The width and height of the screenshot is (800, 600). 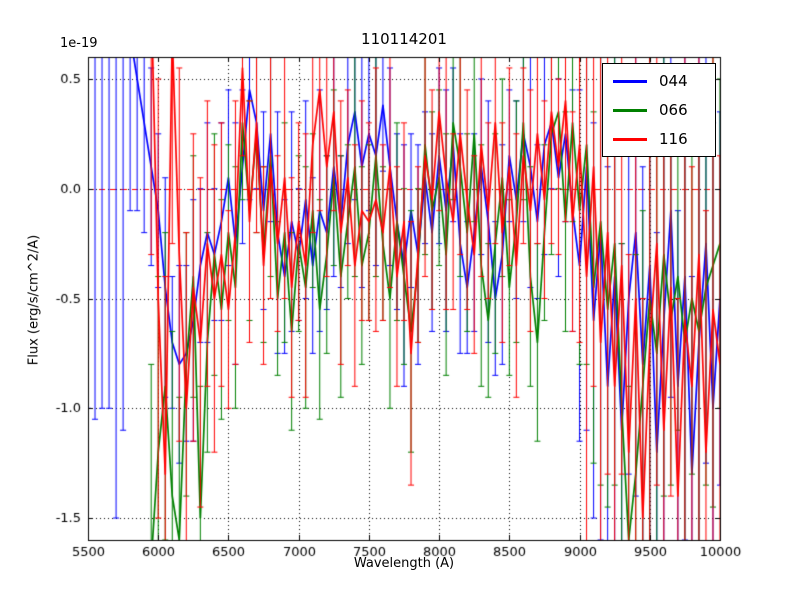 I want to click on legend-item-044: 044, so click(x=659, y=81).